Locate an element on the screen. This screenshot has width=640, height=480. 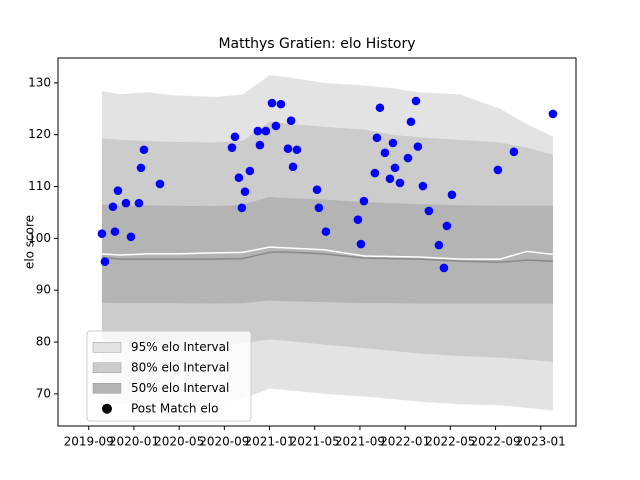
y-tick-label: 100 is located at coordinates (39, 238).